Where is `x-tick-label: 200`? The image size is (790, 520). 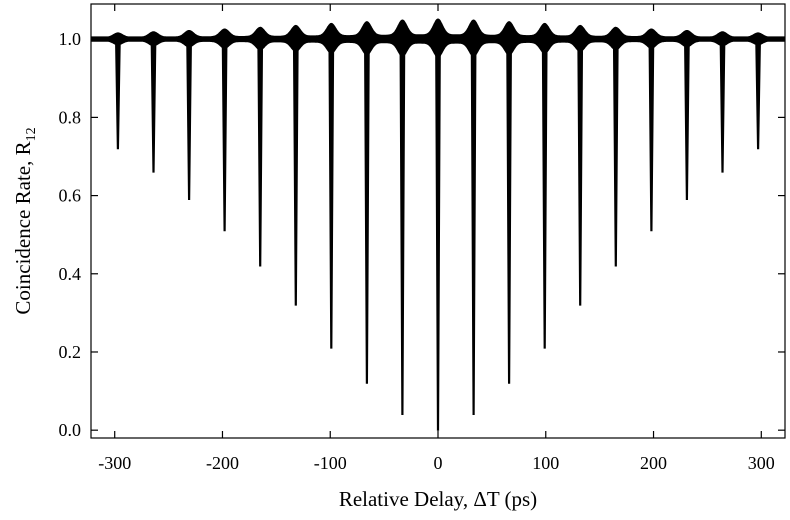 x-tick-label: 200 is located at coordinates (653, 463).